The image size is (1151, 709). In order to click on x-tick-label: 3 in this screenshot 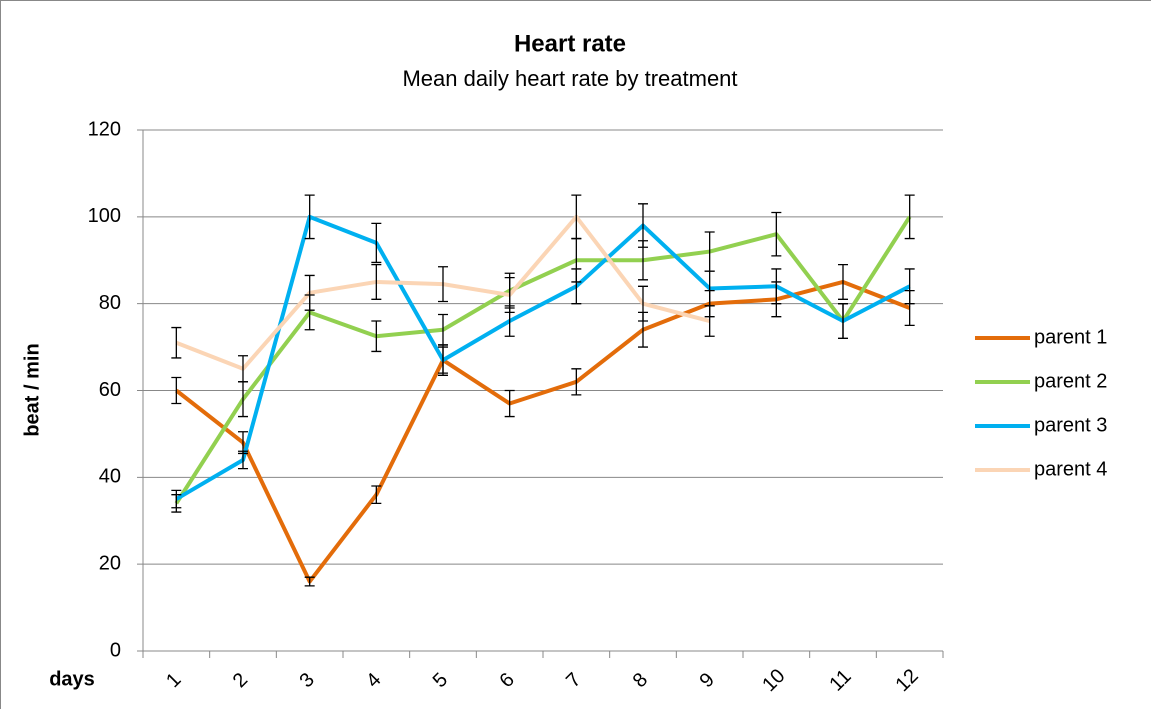, I will do `click(306, 680)`.